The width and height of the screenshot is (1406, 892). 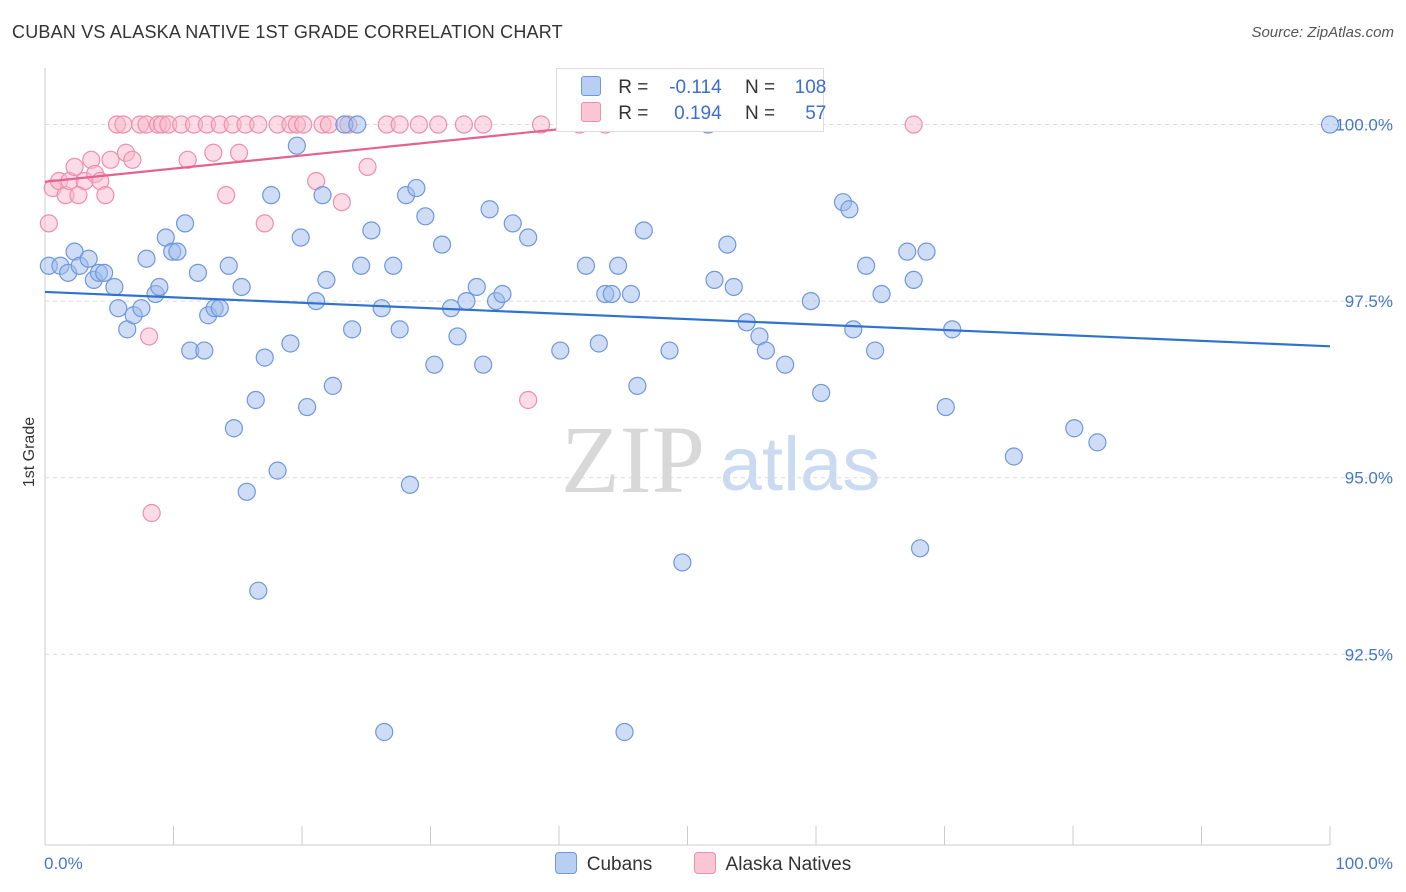 What do you see at coordinates (698, 113) in the screenshot?
I see `r-value: 0.194` at bounding box center [698, 113].